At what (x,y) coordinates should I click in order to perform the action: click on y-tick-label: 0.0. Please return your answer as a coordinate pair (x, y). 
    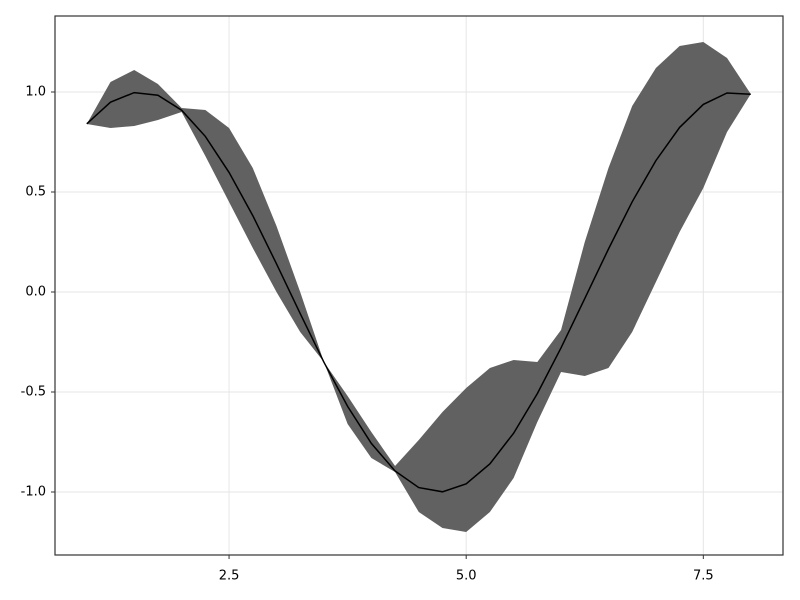
    Looking at the image, I should click on (35, 292).